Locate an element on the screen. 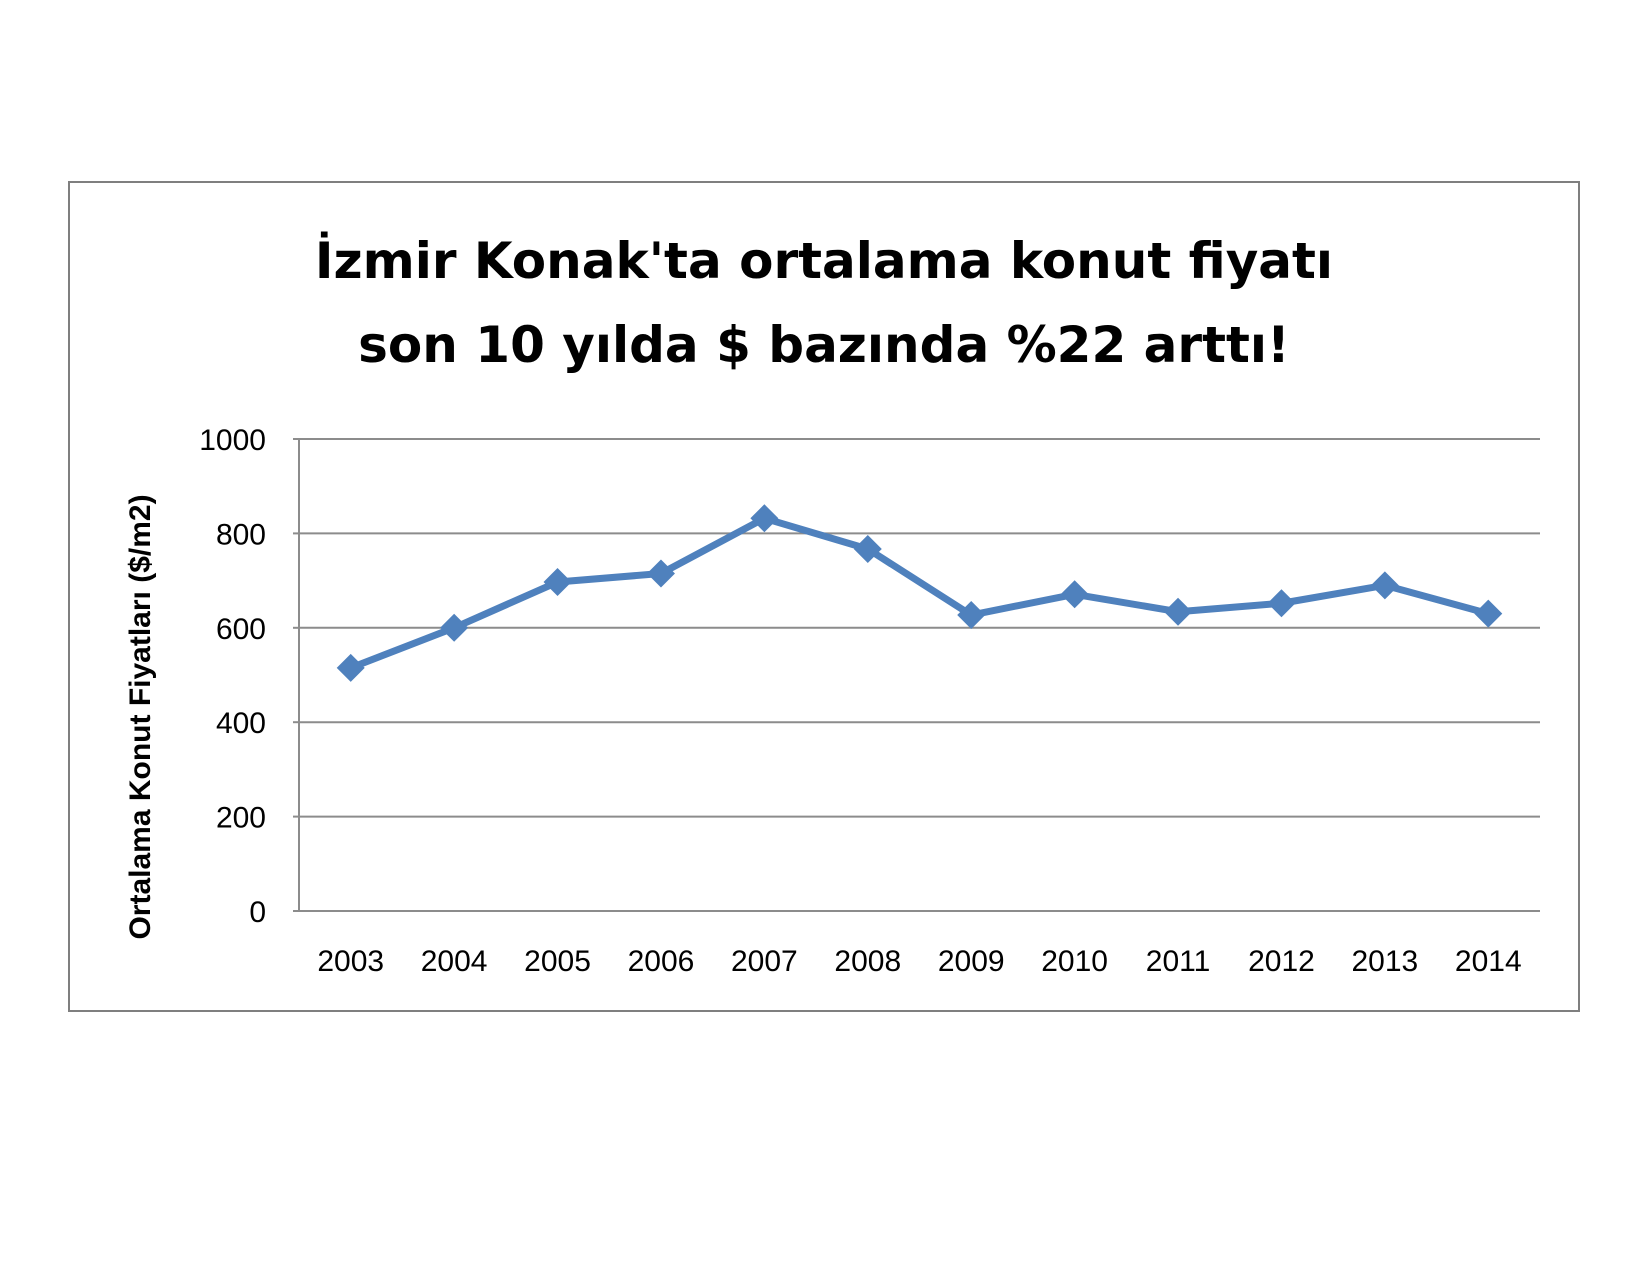  x-tick-label: 2007 is located at coordinates (764, 961).